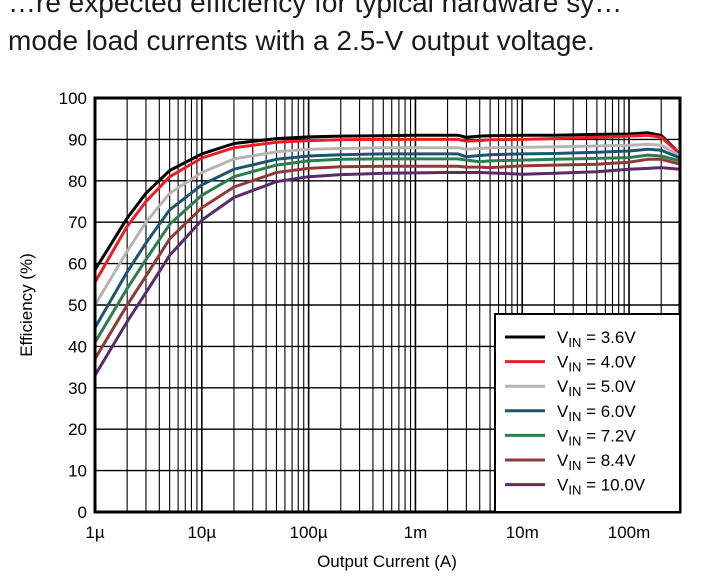  I want to click on legend-box, so click(587, 413).